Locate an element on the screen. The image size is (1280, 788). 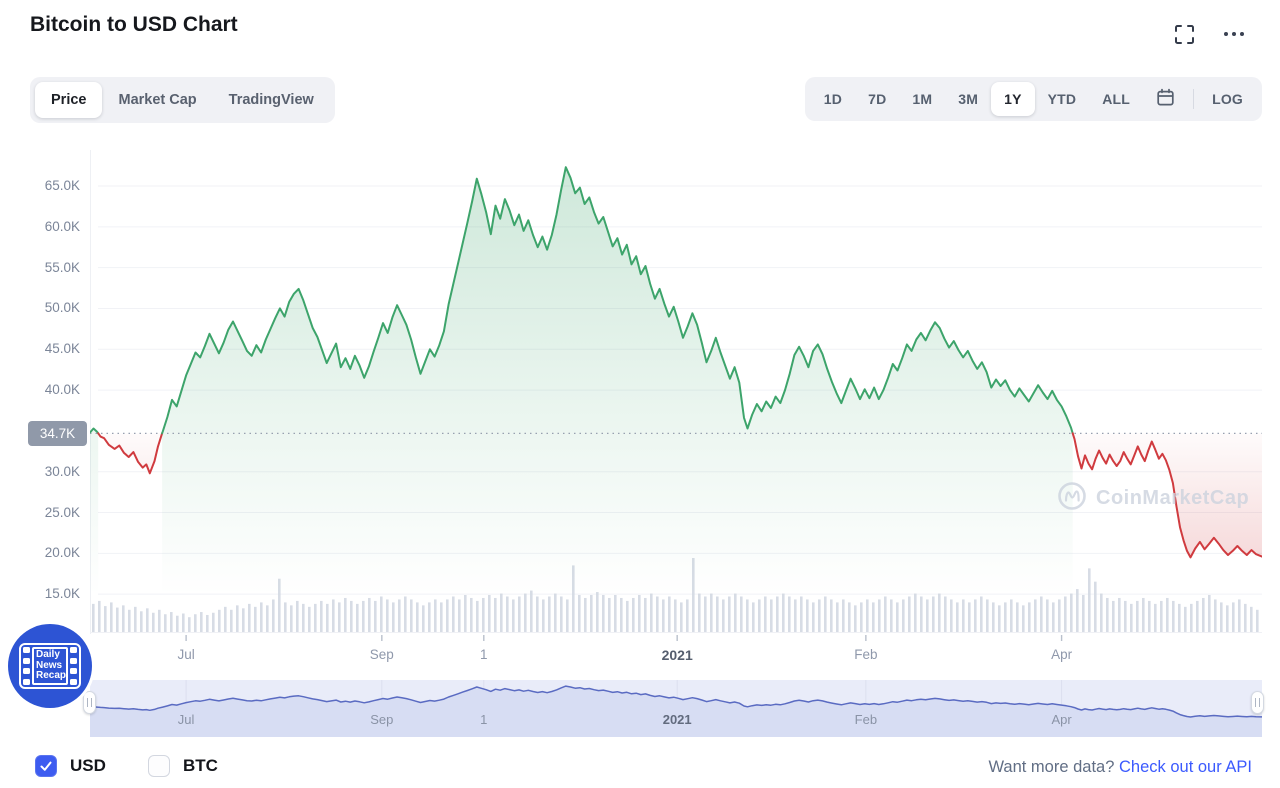
range-1y: 1Y is located at coordinates (1013, 99).